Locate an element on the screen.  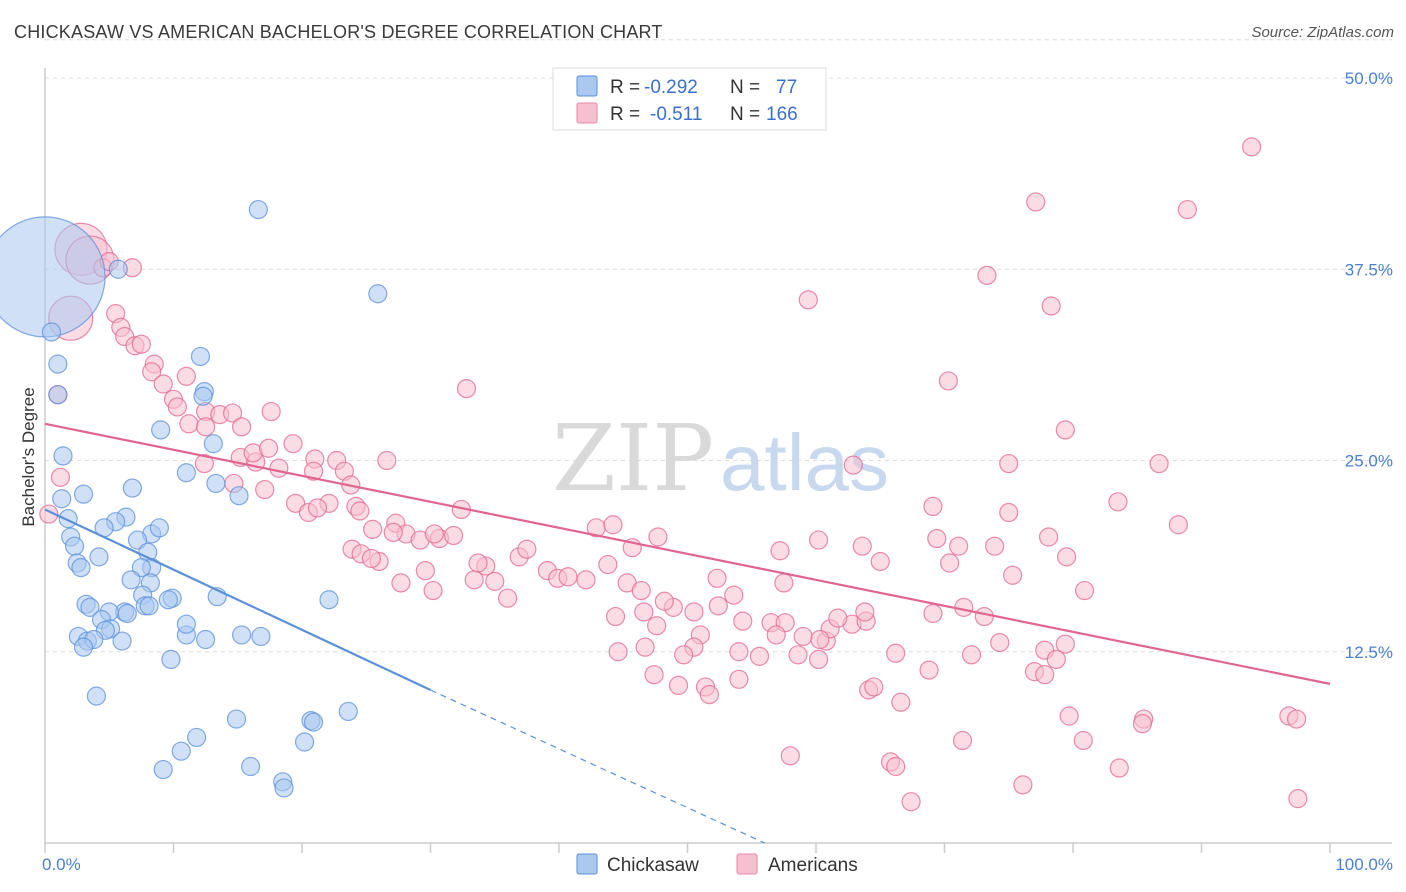
legend-label-chickasaw: Chickasaw is located at coordinates (653, 865).